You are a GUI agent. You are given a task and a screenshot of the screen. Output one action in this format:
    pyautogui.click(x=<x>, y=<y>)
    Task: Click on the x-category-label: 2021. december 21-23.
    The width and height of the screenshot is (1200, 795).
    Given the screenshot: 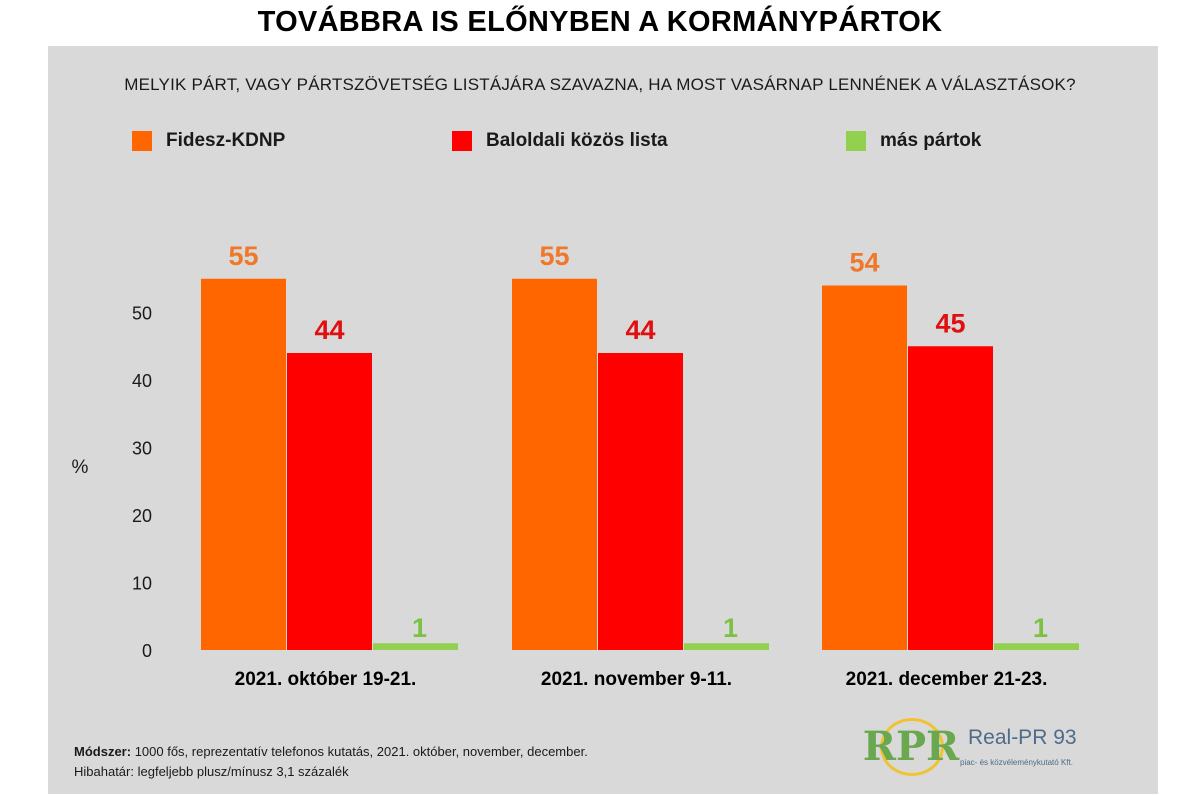 What is the action you would take?
    pyautogui.click(x=947, y=679)
    